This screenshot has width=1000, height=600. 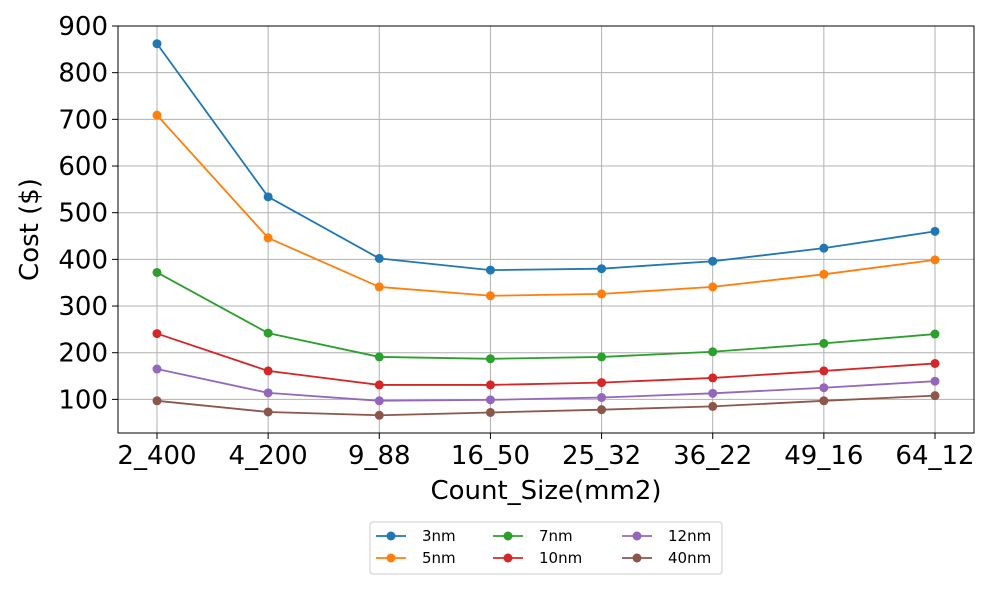 I want to click on x-tick-label: 4_200, so click(x=268, y=456).